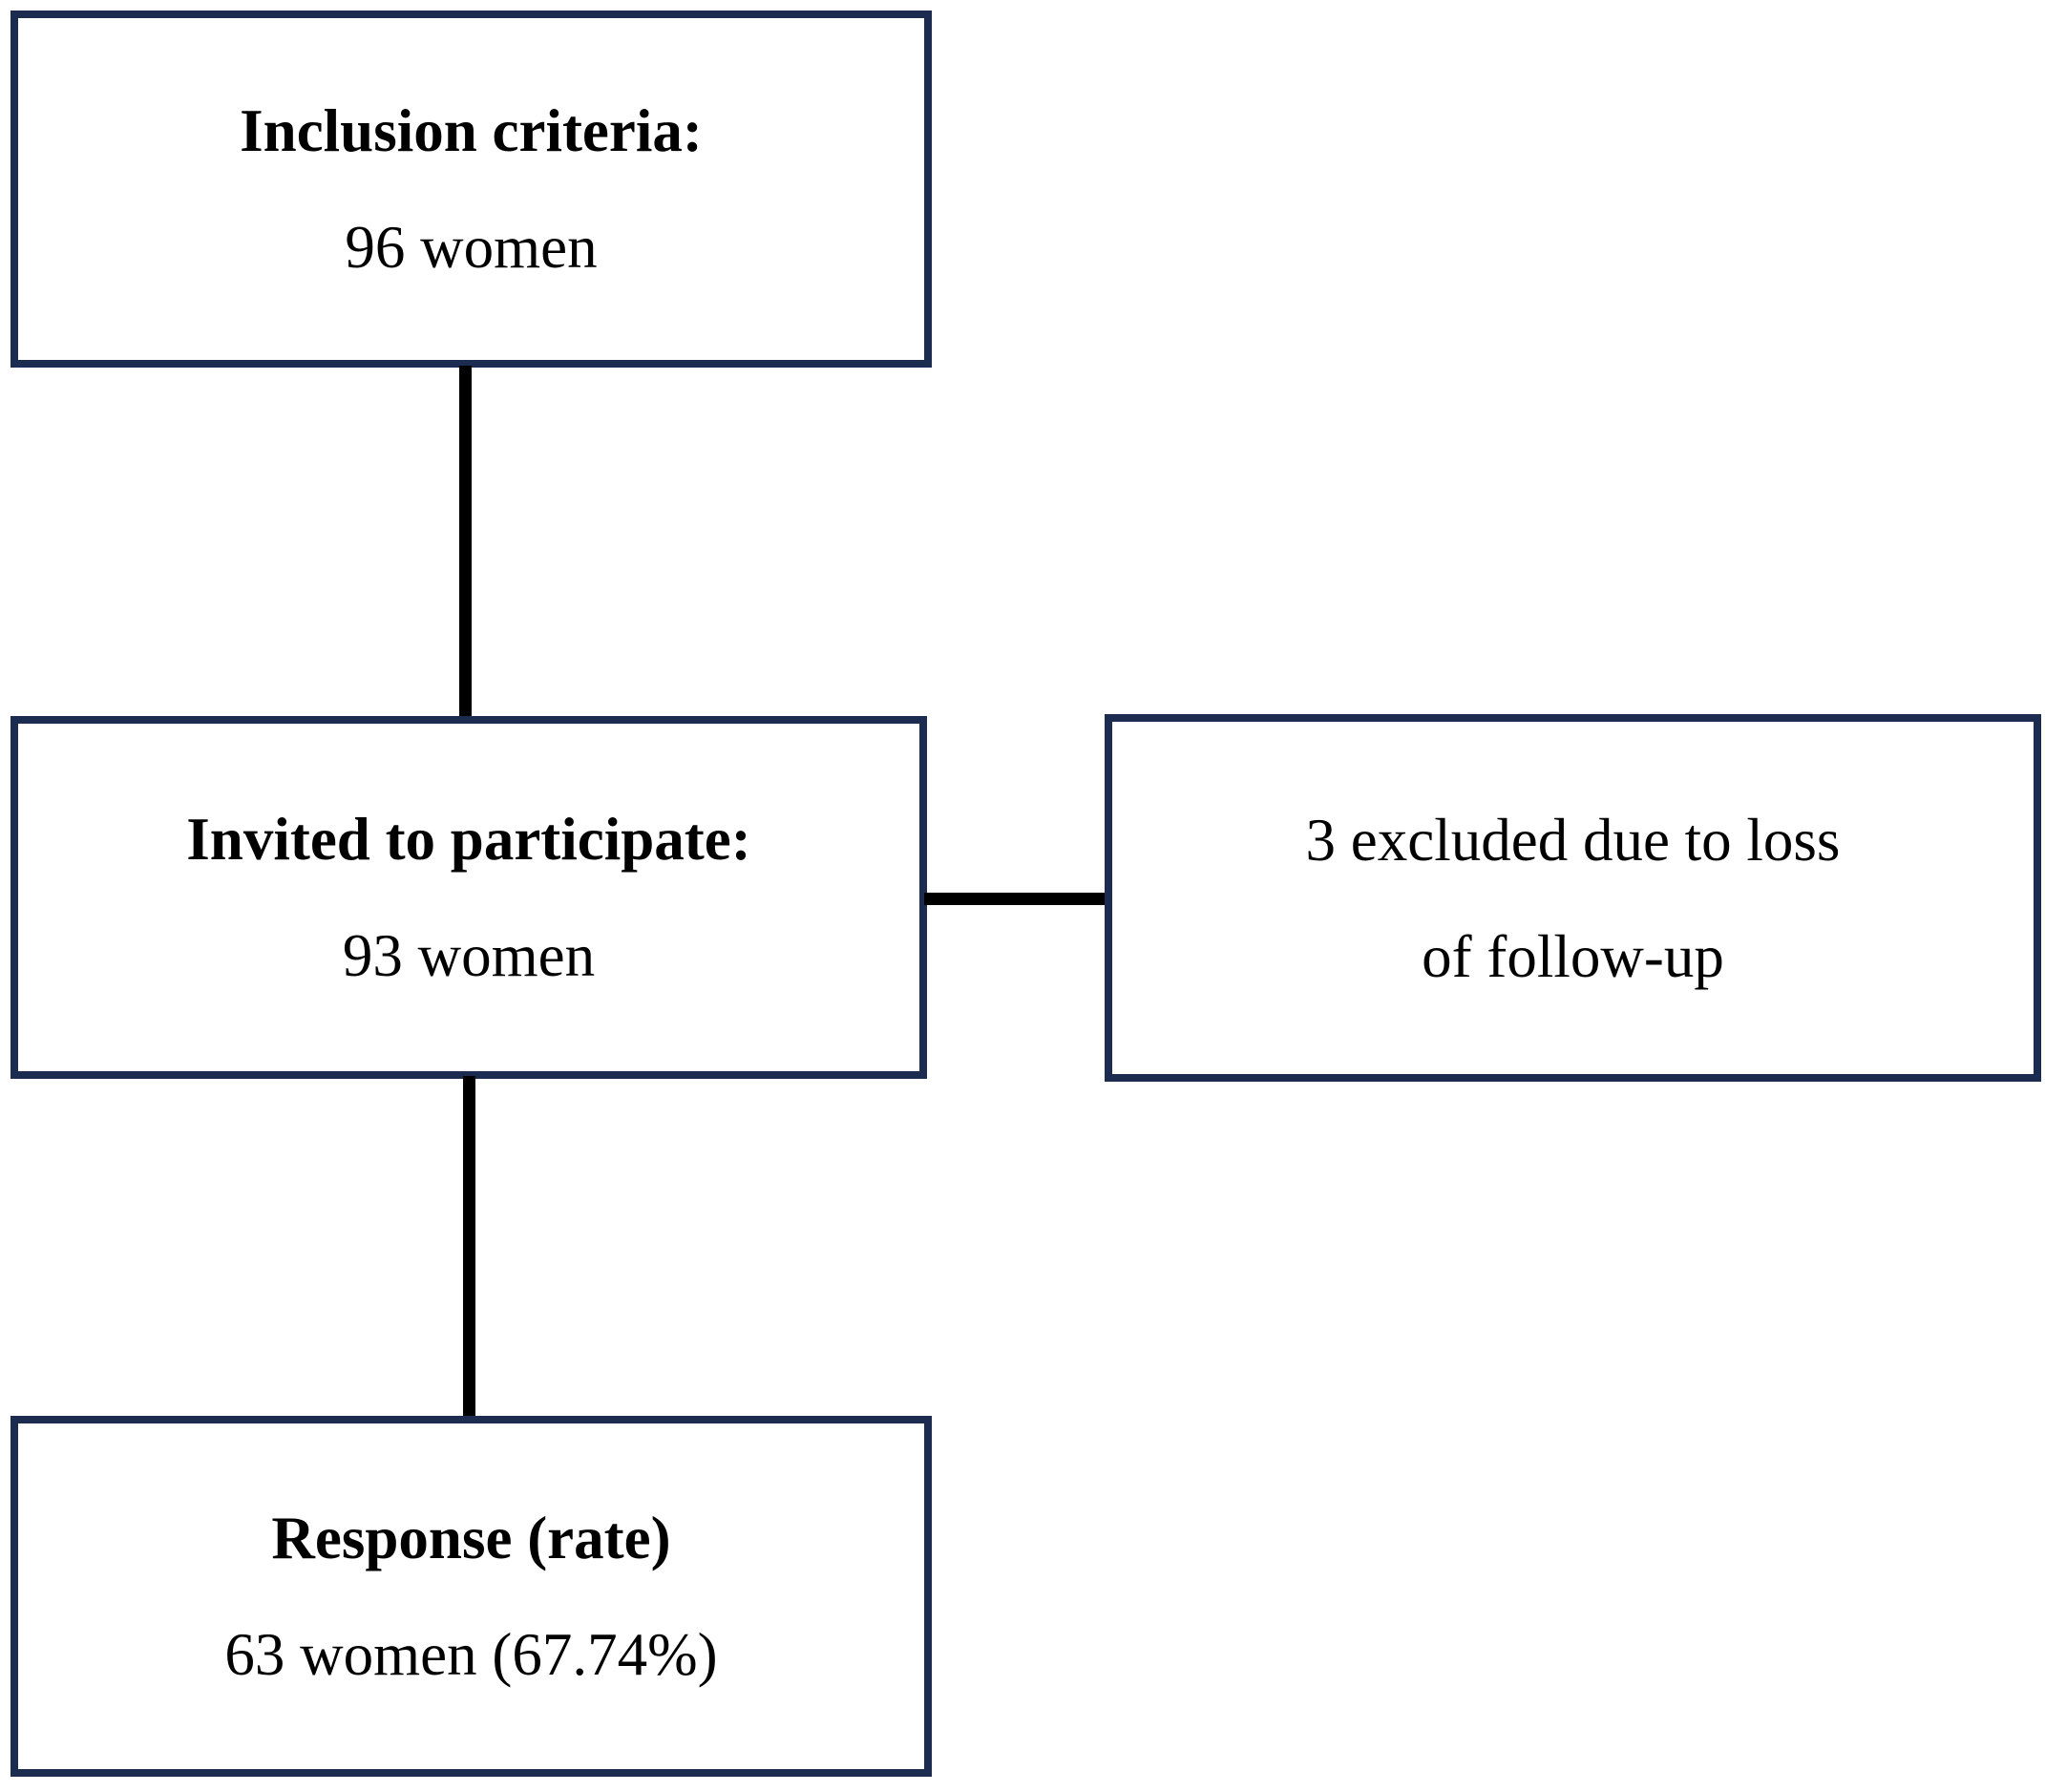  What do you see at coordinates (471, 1538) in the screenshot?
I see `box-response-title: Response (rate)` at bounding box center [471, 1538].